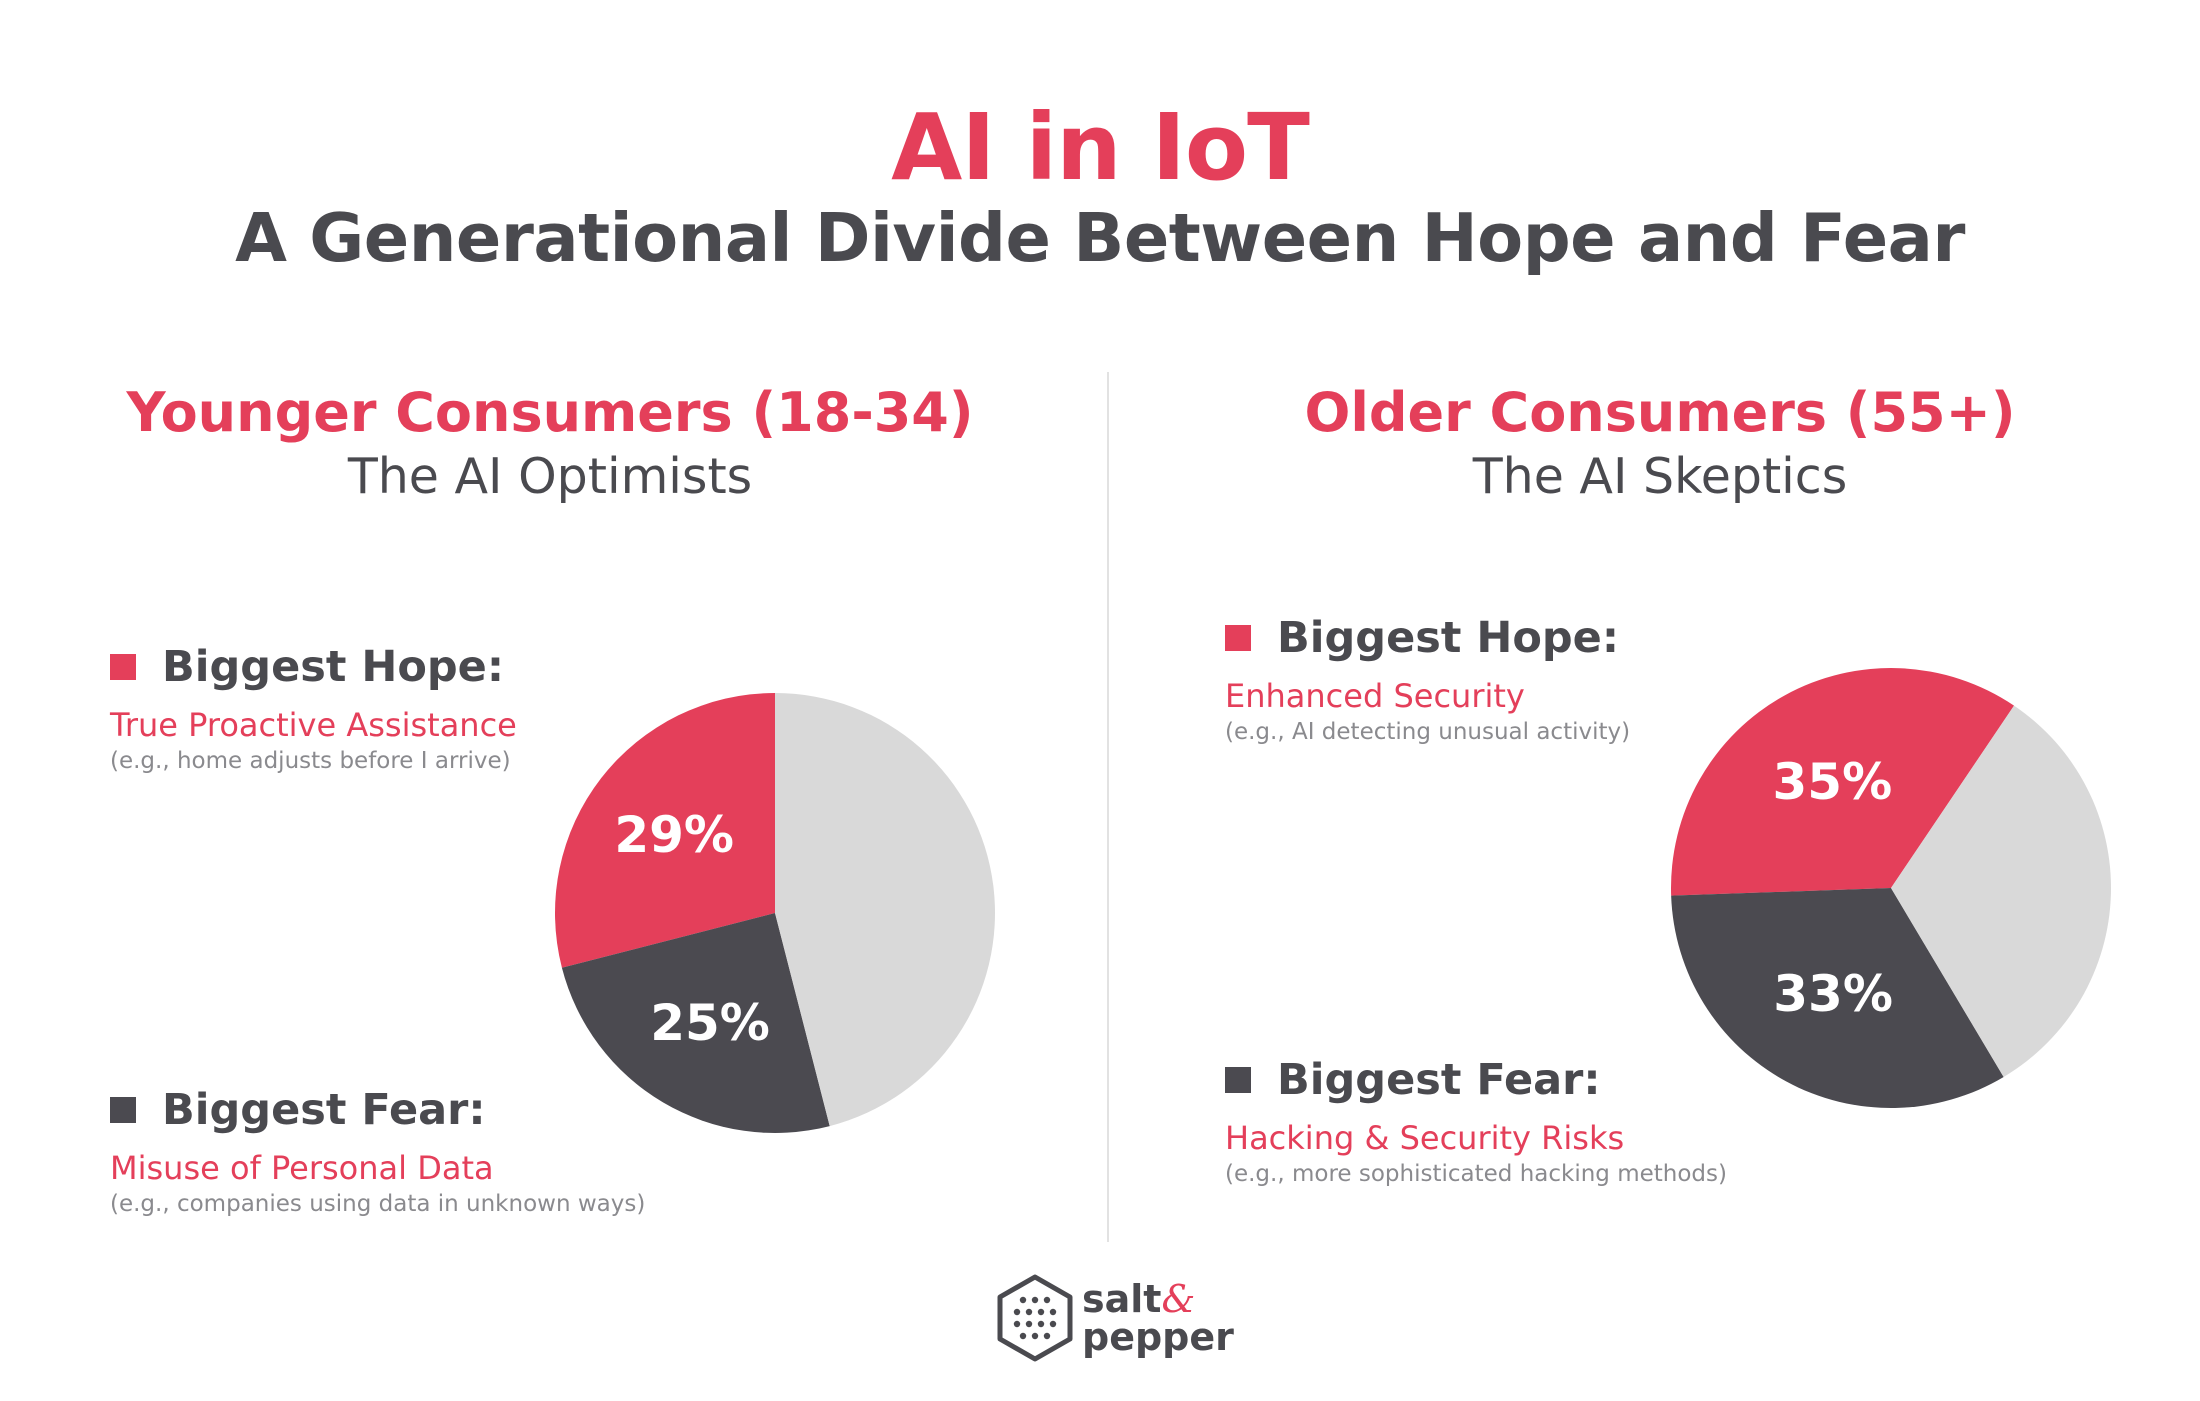  I want to click on panel-divider, so click(1108, 807).